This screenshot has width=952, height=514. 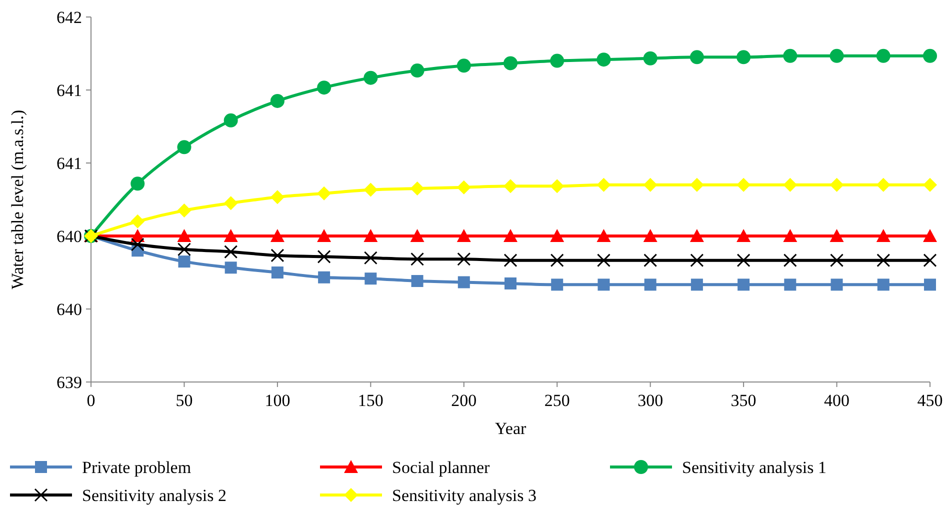 What do you see at coordinates (464, 400) in the screenshot?
I see `x-tick-label: 200` at bounding box center [464, 400].